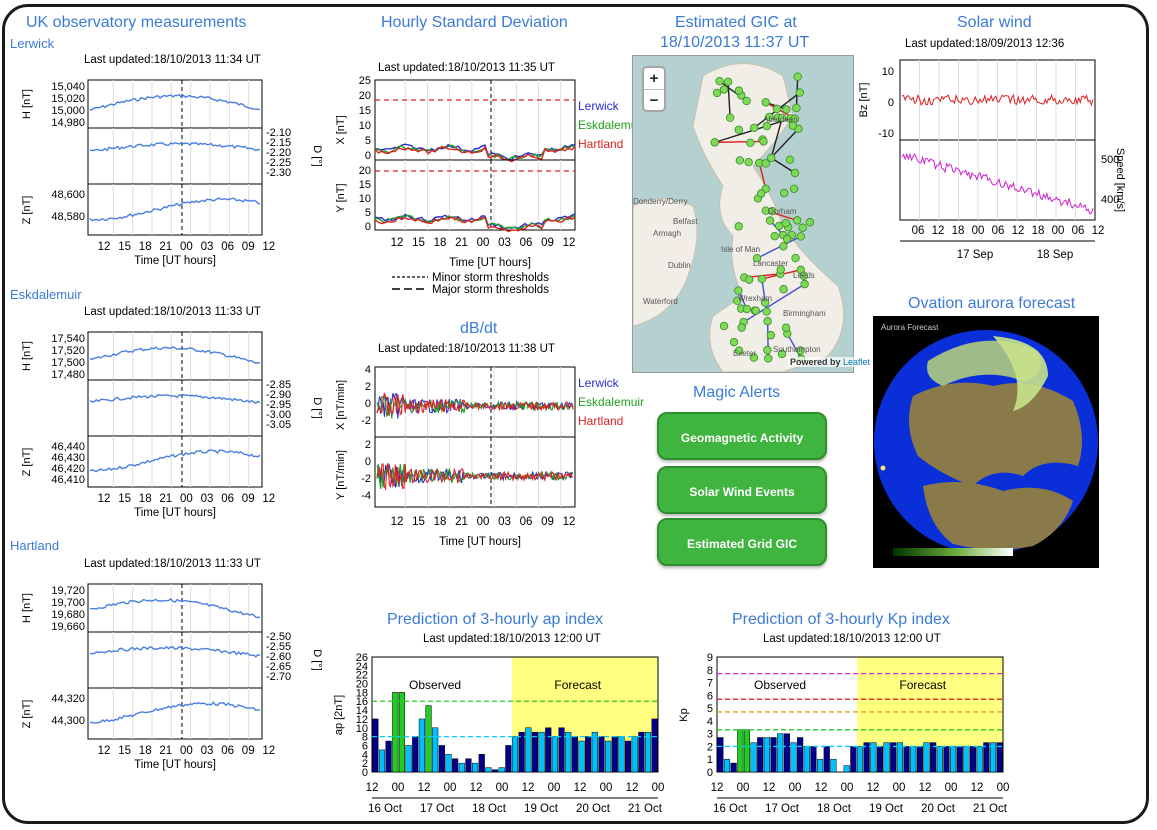  I want to click on chart-y-tick: 12, so click(362, 720).